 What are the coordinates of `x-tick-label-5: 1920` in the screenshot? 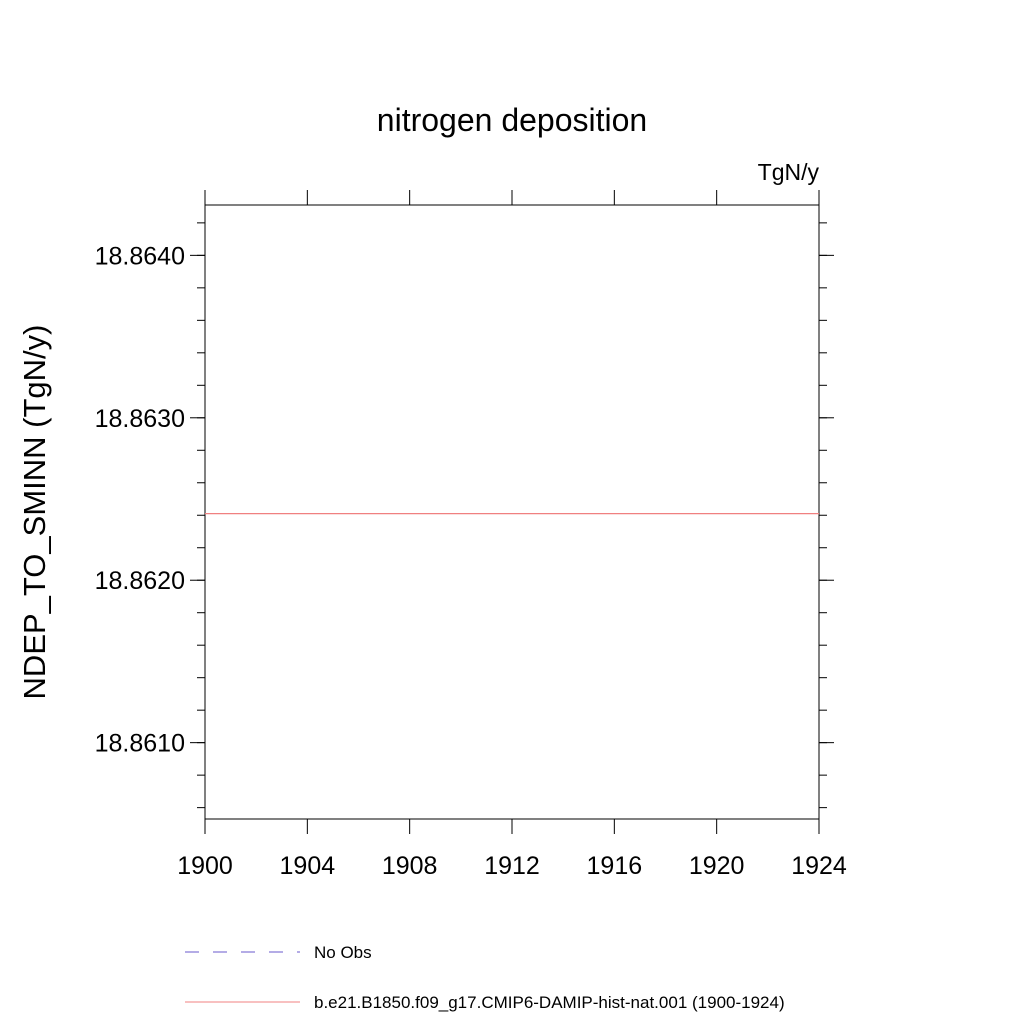 It's located at (717, 866).